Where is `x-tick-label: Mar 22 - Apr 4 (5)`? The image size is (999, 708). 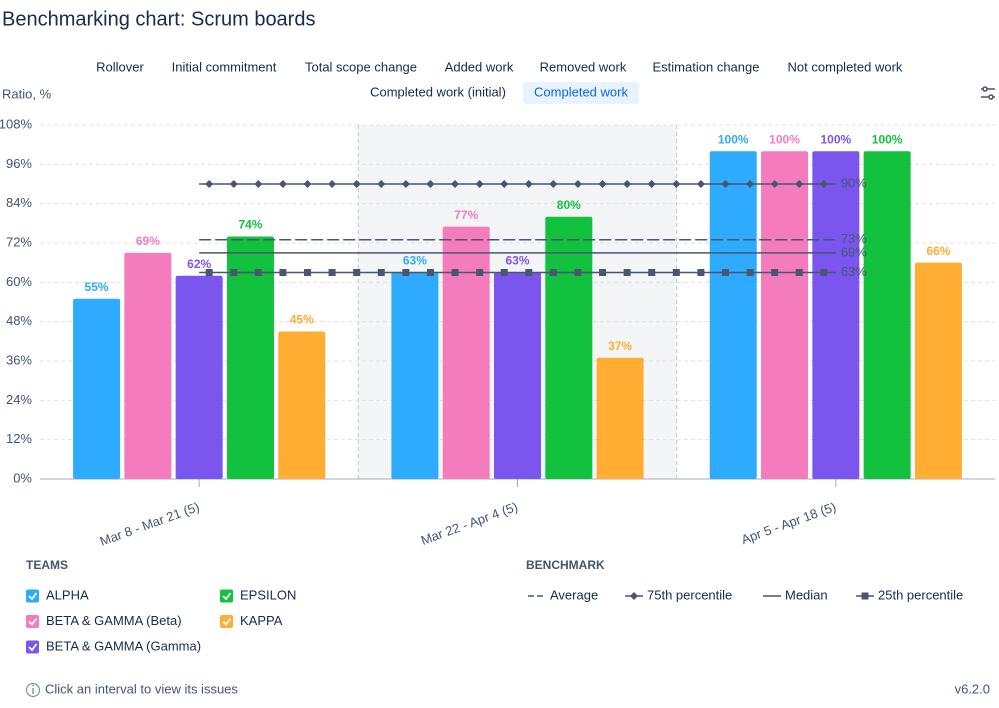 x-tick-label: Mar 22 - Apr 4 (5) is located at coordinates (469, 523).